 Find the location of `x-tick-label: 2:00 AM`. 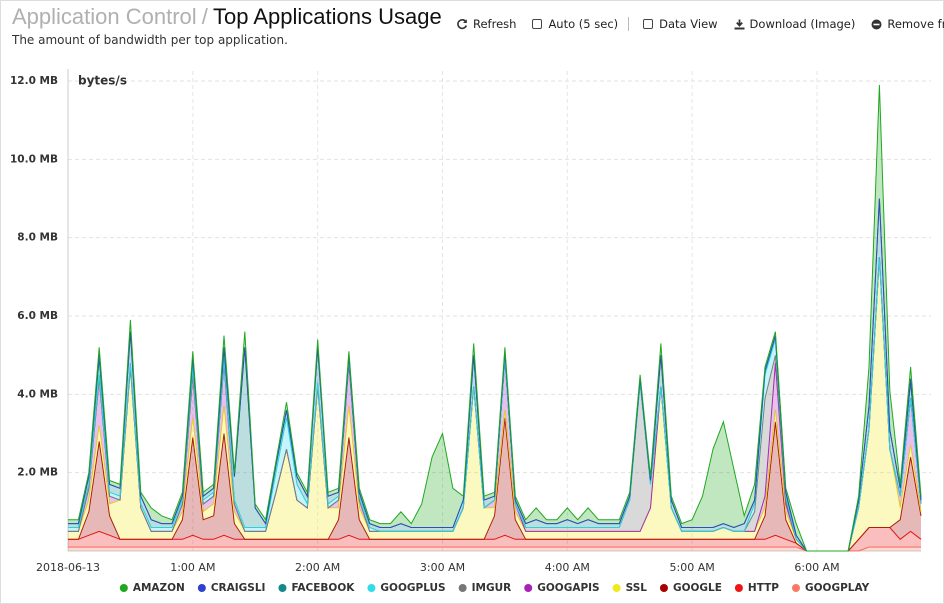

x-tick-label: 2:00 AM is located at coordinates (317, 567).